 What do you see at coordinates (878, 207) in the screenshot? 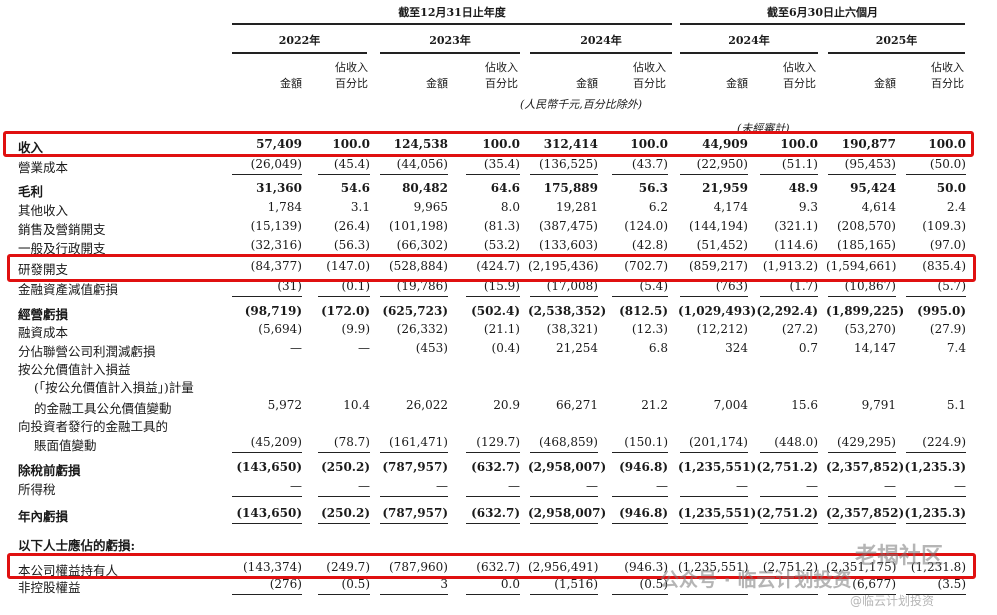
I see `amount-cell: 4,614` at bounding box center [878, 207].